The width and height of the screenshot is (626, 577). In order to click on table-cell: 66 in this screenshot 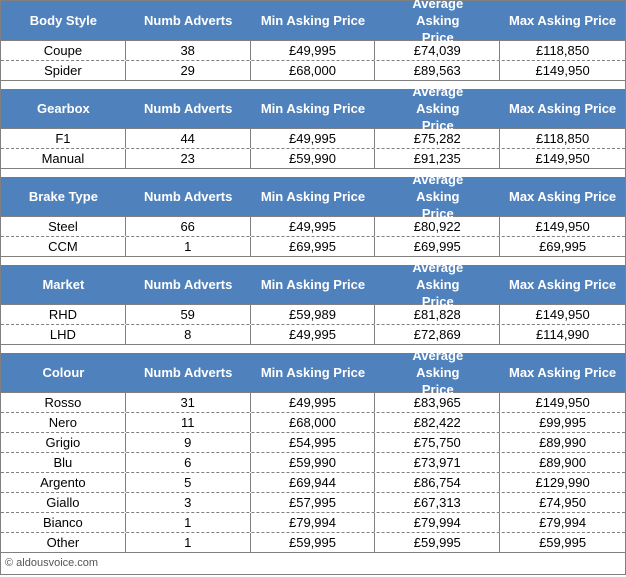, I will do `click(188, 226)`.